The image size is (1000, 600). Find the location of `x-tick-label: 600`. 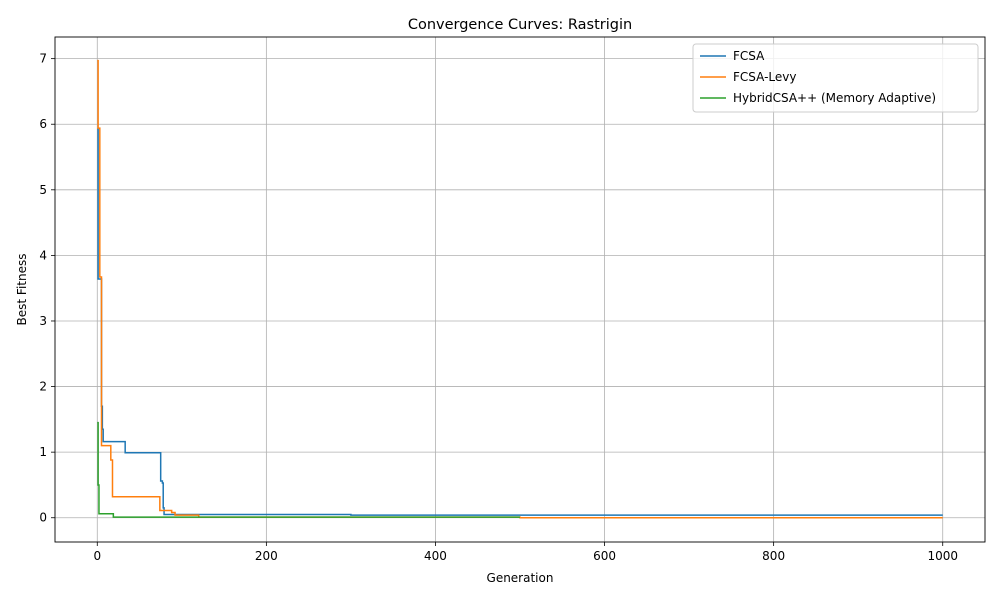

x-tick-label: 600 is located at coordinates (604, 556).